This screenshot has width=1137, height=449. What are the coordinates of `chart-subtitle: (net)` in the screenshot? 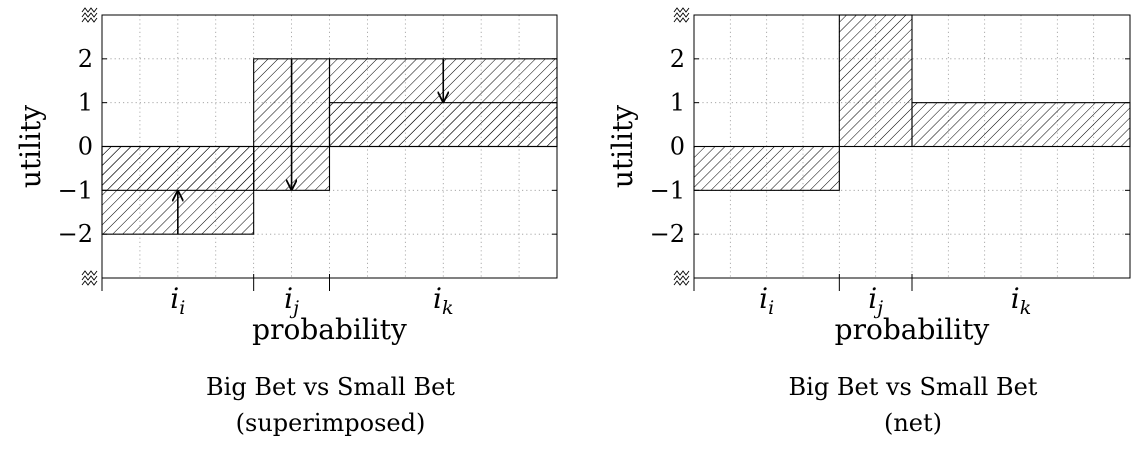 It's located at (913, 423).